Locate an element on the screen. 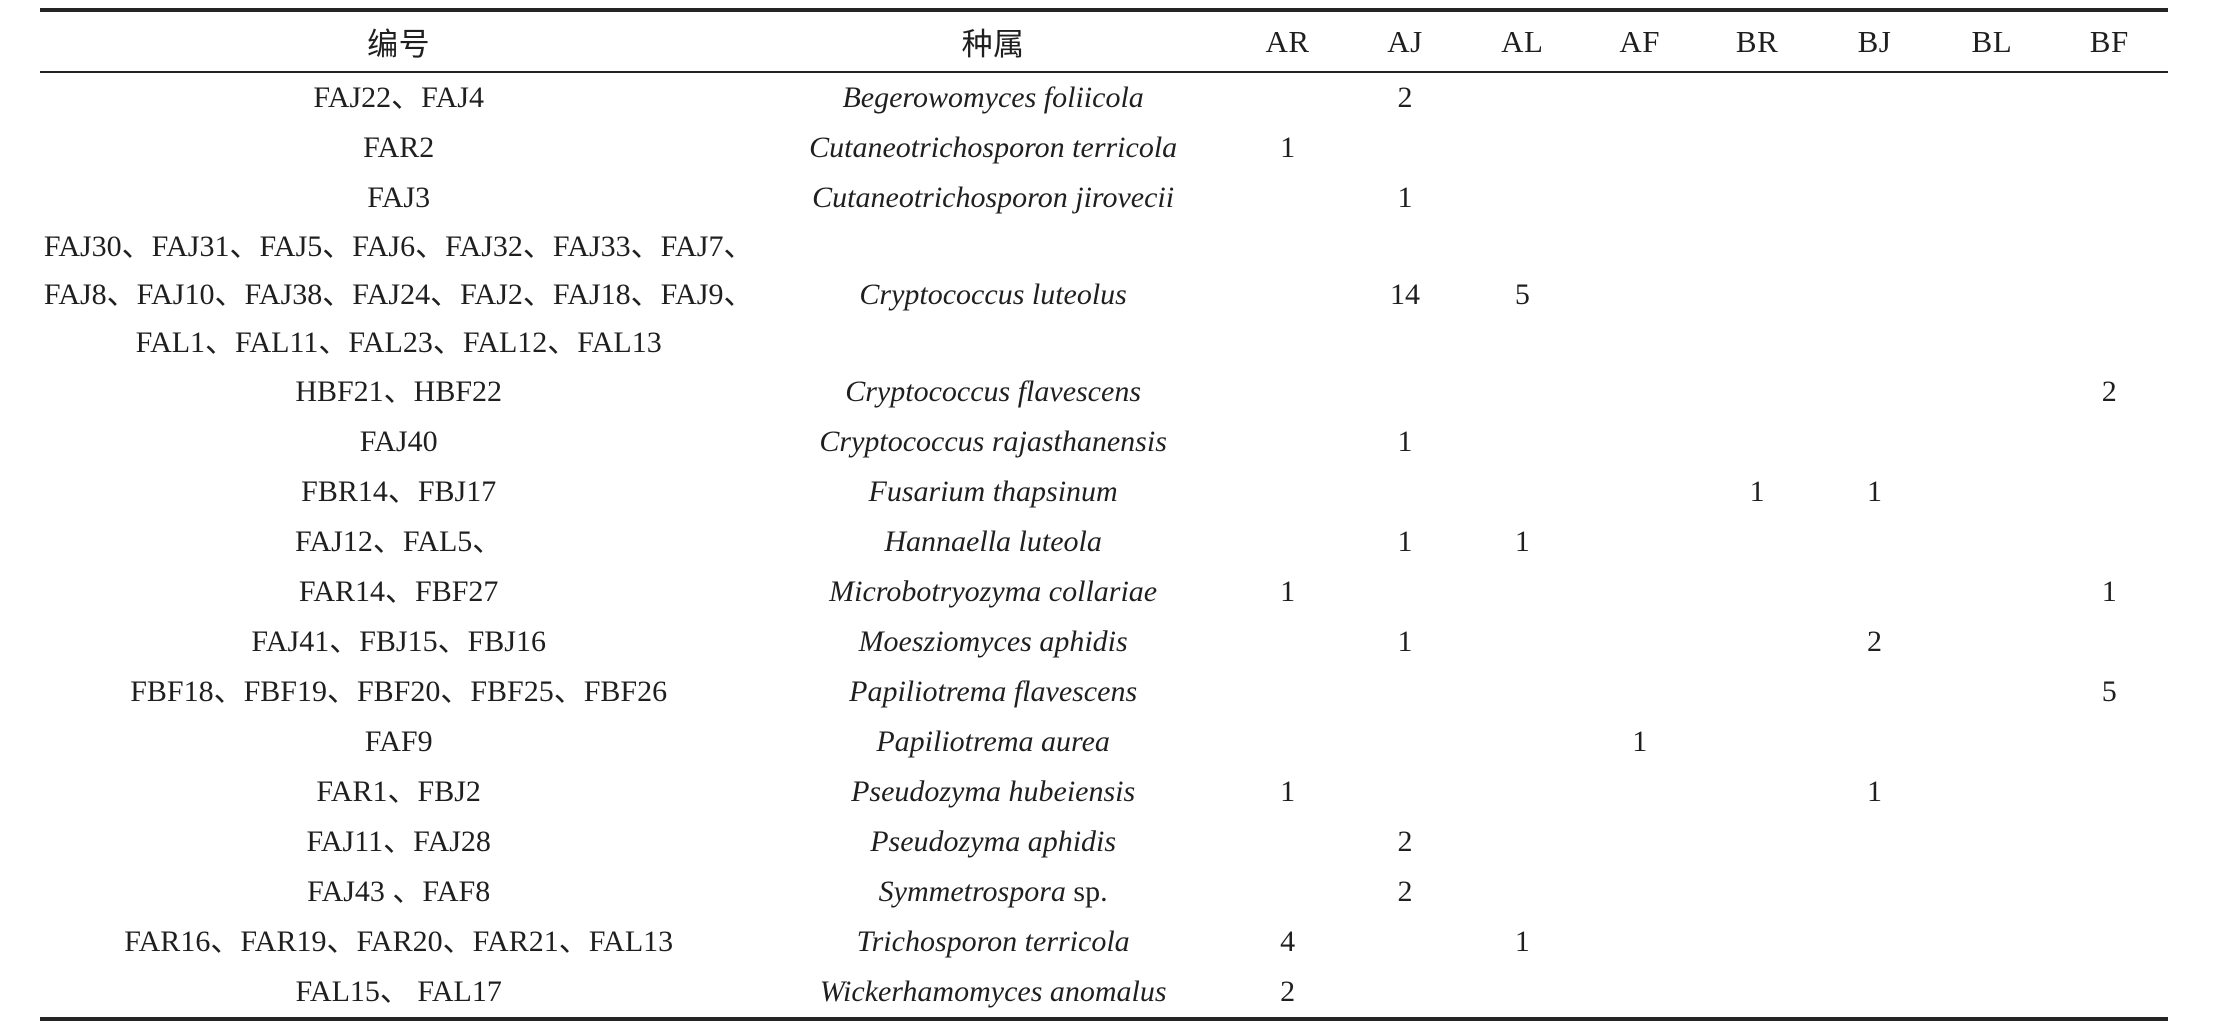  species-name: Hannaella luteola is located at coordinates (993, 541).